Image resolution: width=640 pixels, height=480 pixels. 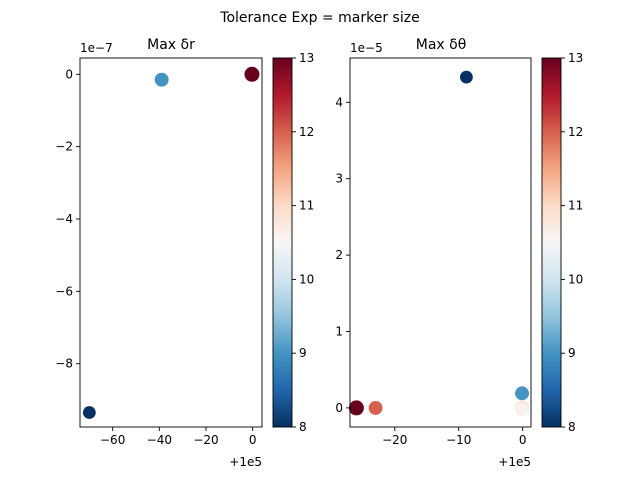 I want to click on y-tick-label: −4, so click(x=64, y=219).